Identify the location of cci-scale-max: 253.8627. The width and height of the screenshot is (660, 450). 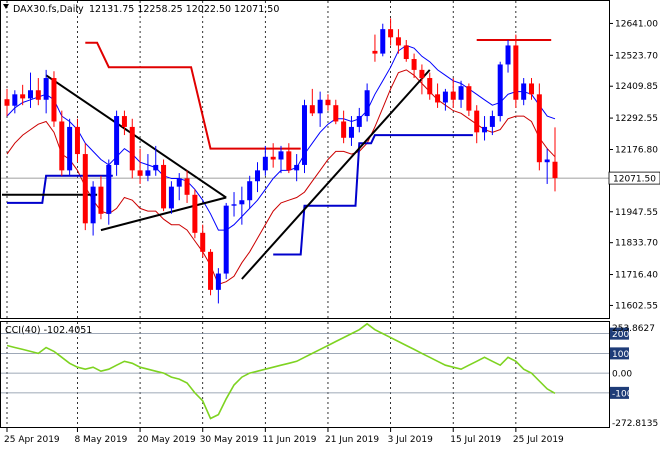
(633, 329).